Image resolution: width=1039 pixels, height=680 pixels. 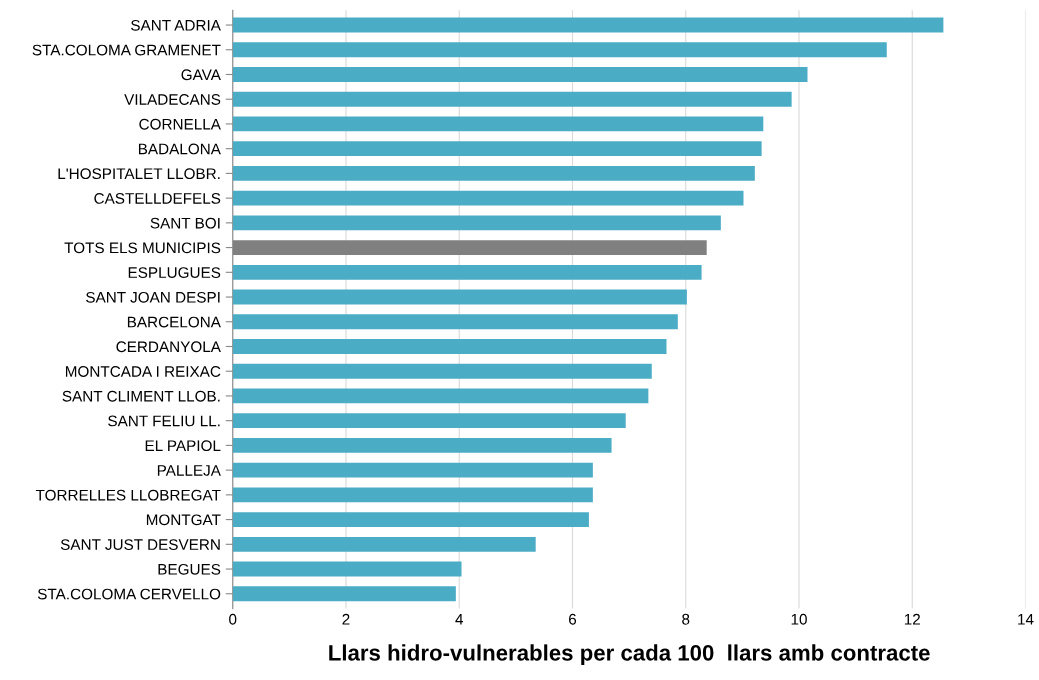 I want to click on y-tick-label: SANT FELIU LL., so click(x=164, y=421).